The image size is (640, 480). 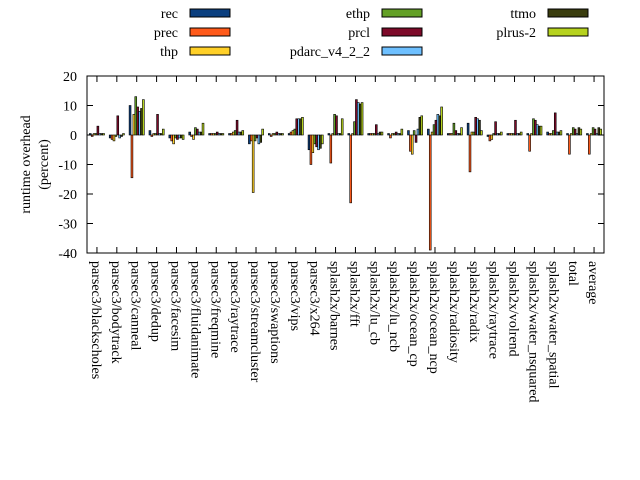 I want to click on legend-label: rec, so click(x=169, y=14).